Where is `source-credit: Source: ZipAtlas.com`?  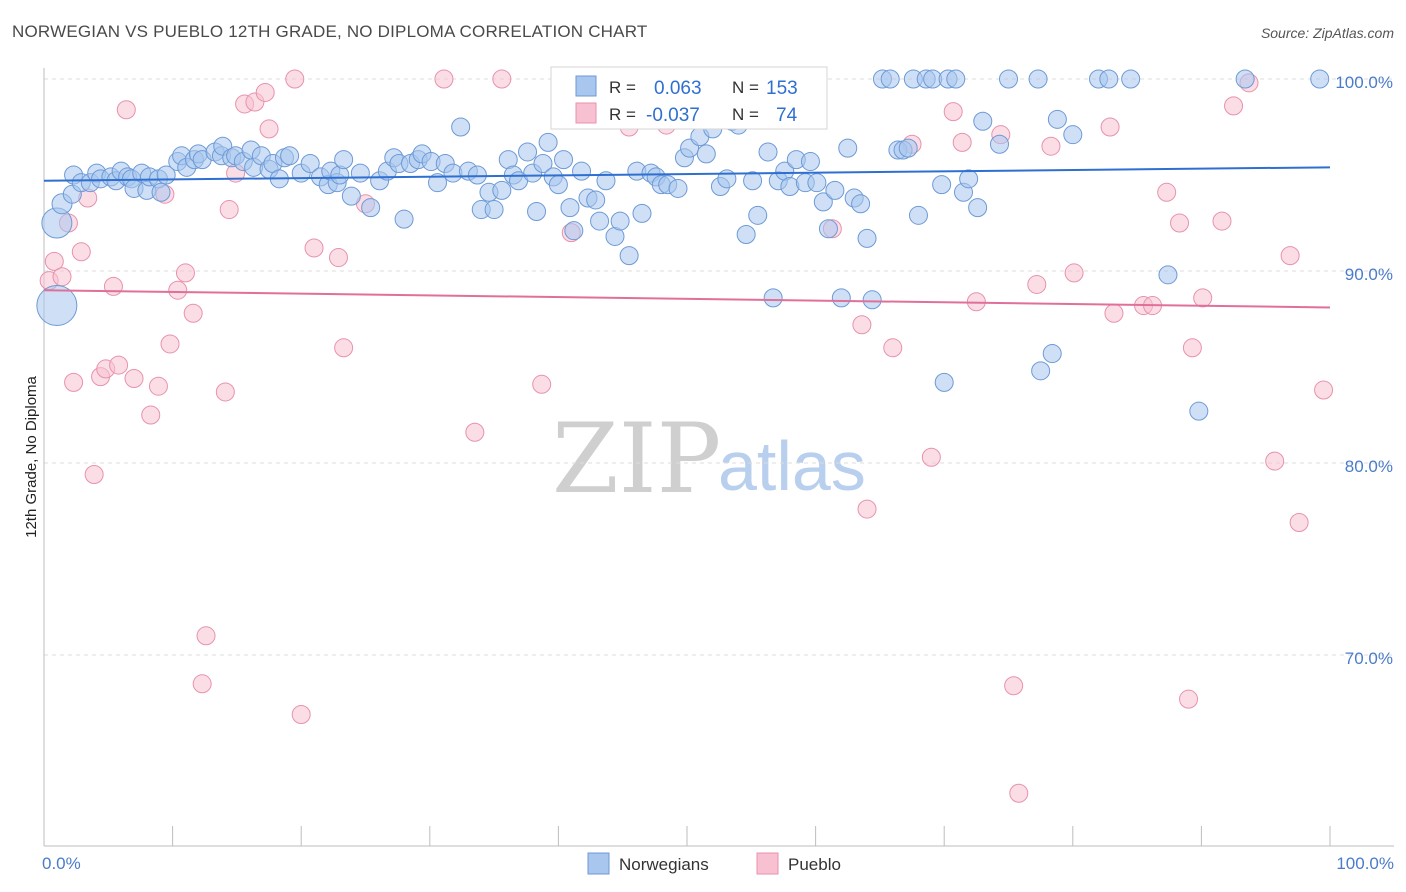 source-credit: Source: ZipAtlas.com is located at coordinates (1327, 33).